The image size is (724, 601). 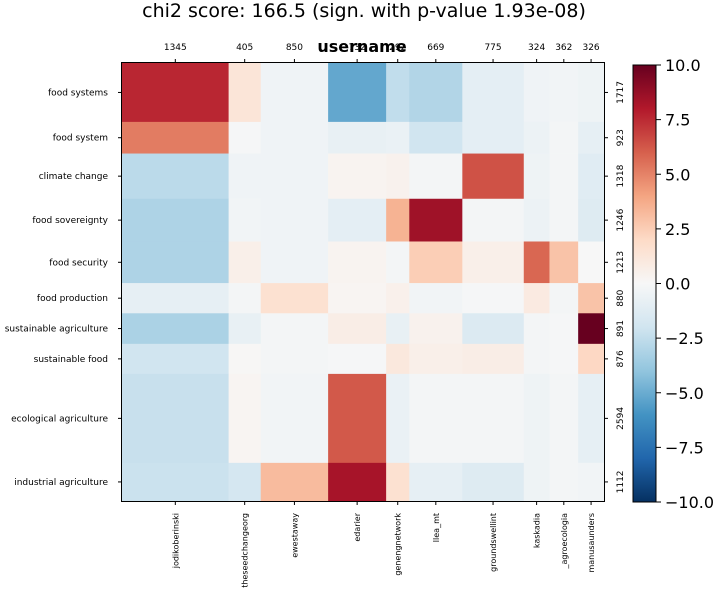 I want to click on column-count-label: 405, so click(x=244, y=48).